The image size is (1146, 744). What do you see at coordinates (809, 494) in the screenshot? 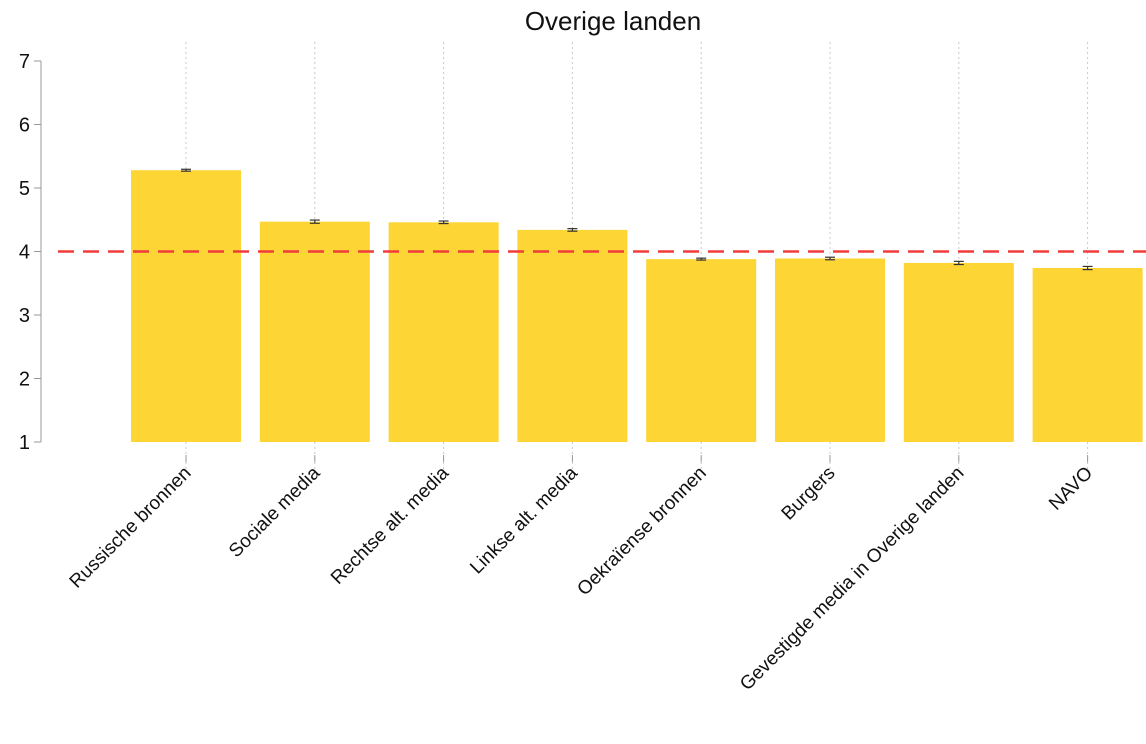
I see `x-tick-label-5: Burgers` at bounding box center [809, 494].